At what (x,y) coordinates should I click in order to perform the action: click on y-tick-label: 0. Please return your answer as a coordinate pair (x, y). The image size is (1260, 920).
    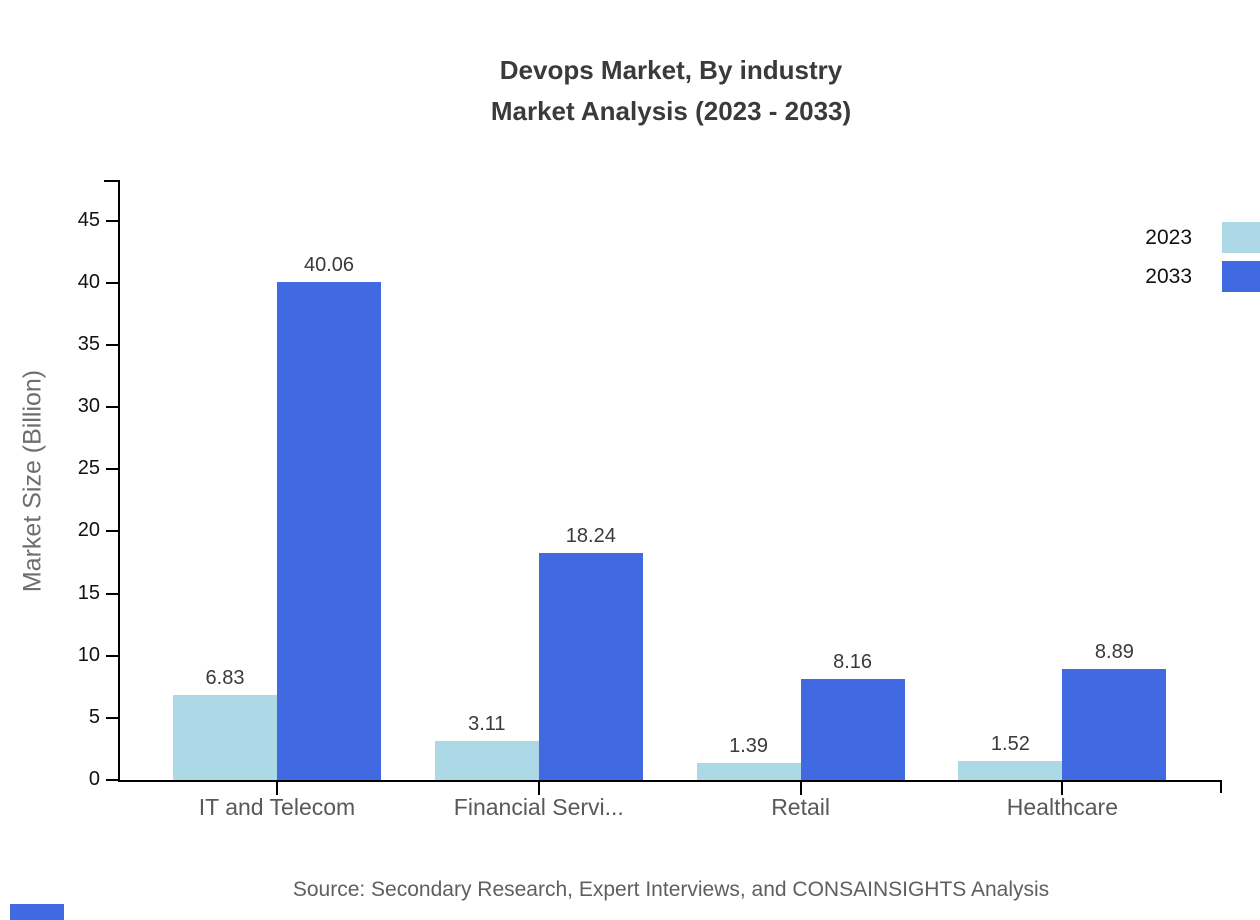
    Looking at the image, I should click on (94, 779).